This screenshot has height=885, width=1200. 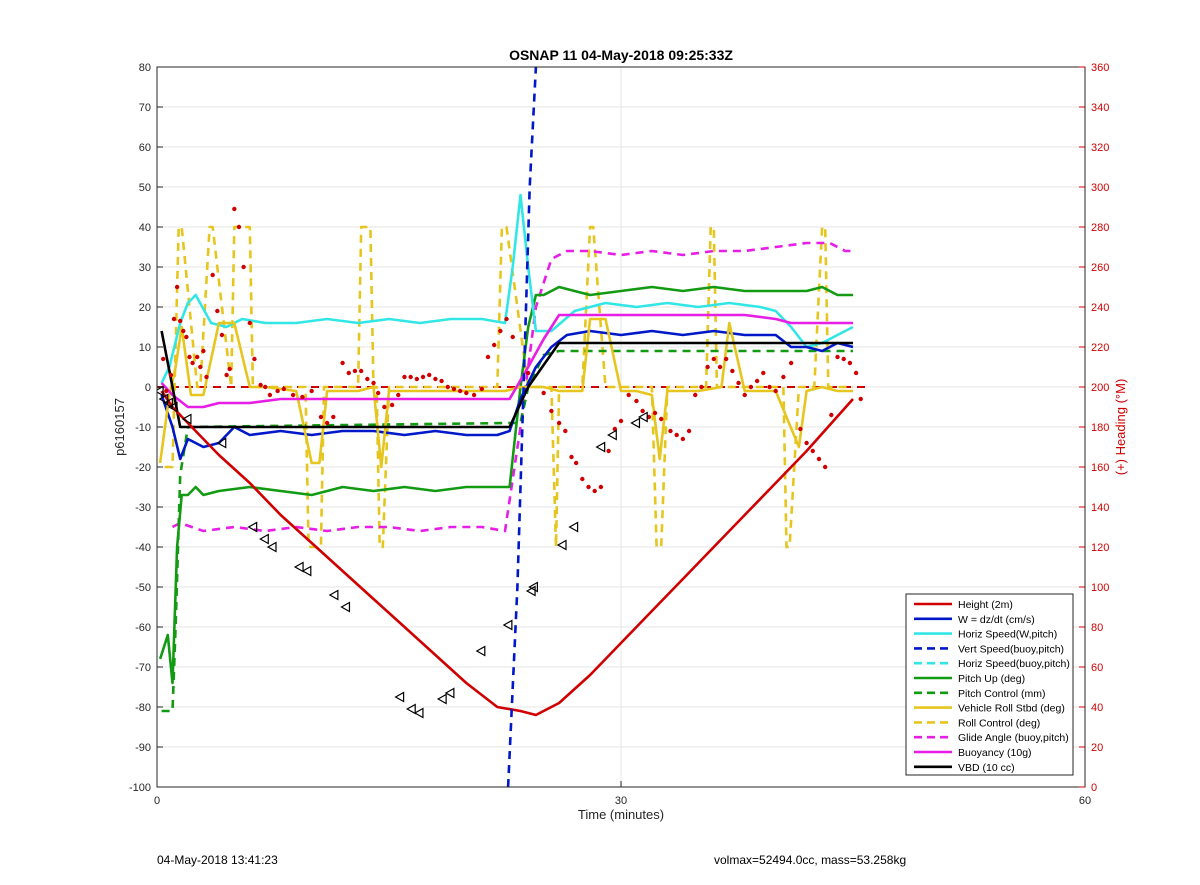 I want to click on x-tick-label: 60, so click(x=1085, y=801).